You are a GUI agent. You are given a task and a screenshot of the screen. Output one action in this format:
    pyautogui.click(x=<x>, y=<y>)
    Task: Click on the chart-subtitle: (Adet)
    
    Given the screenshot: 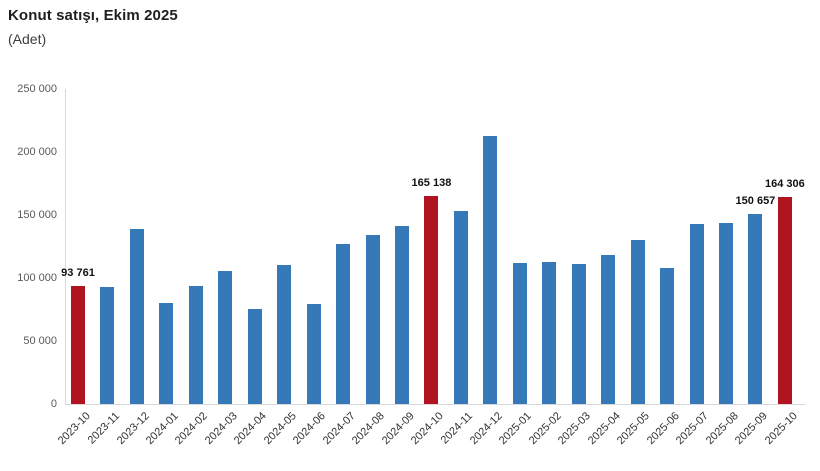 What is the action you would take?
    pyautogui.click(x=27, y=39)
    